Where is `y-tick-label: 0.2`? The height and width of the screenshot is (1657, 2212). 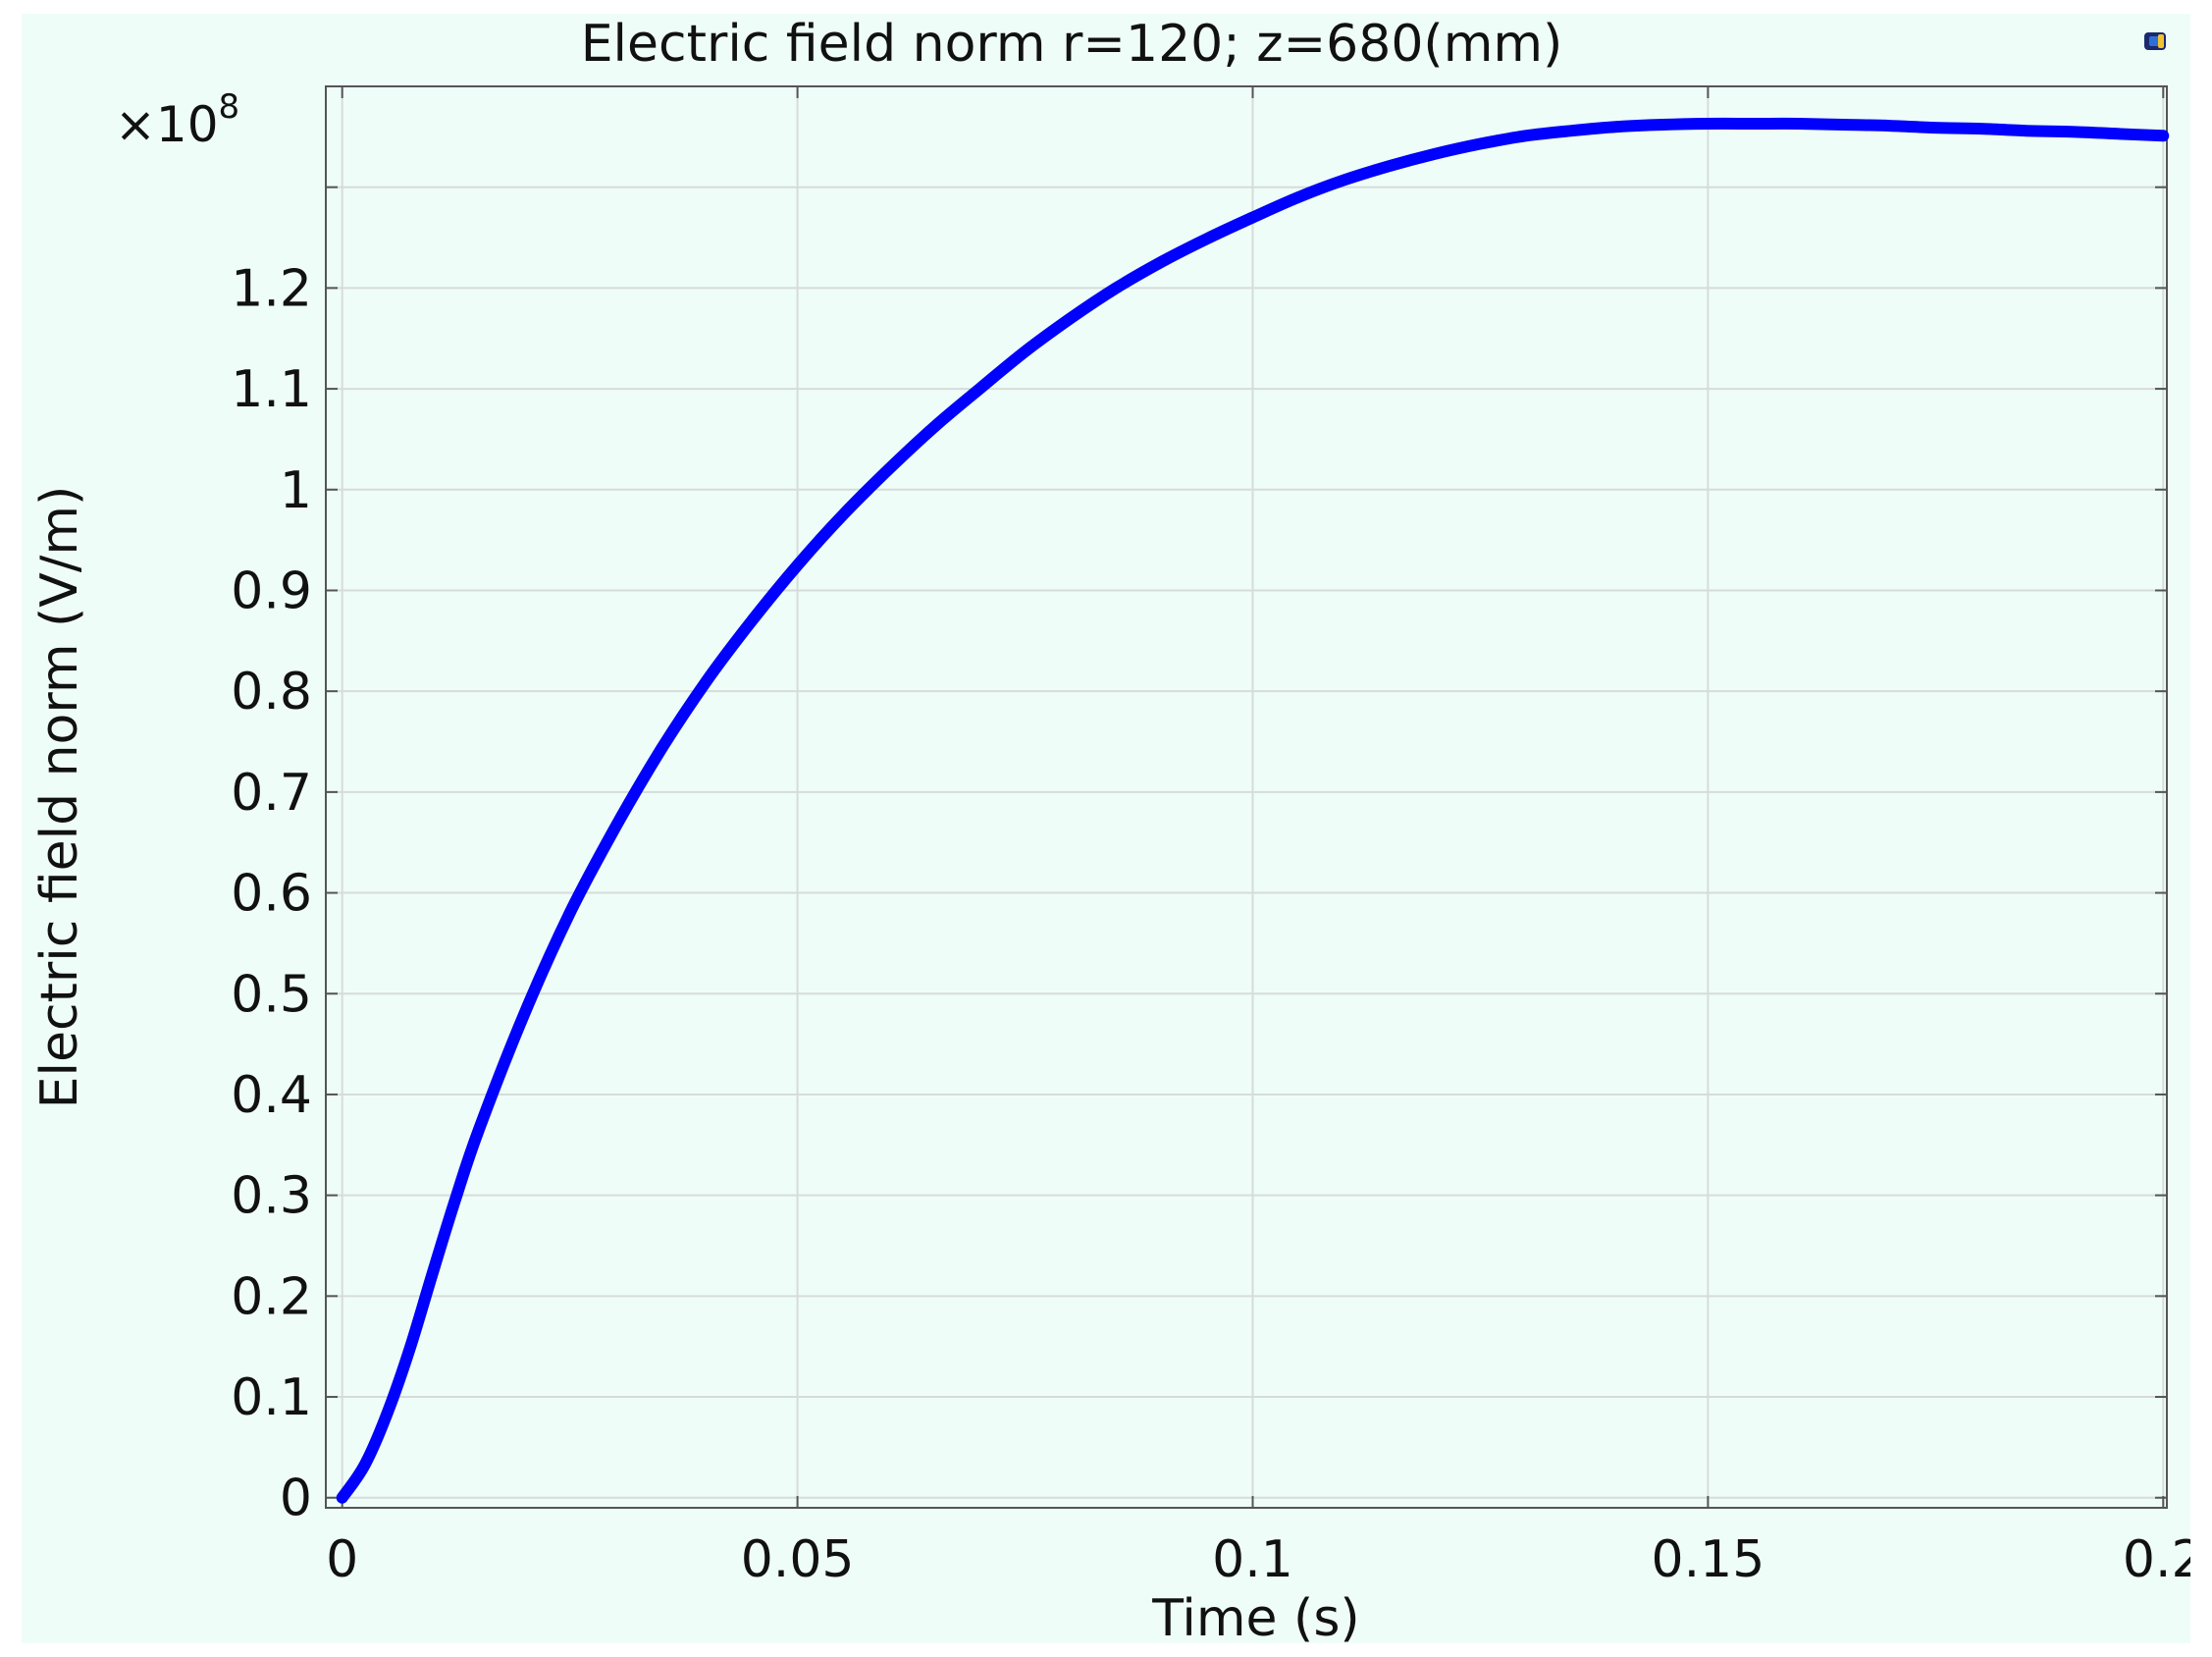 y-tick-label: 0.2 is located at coordinates (271, 1296).